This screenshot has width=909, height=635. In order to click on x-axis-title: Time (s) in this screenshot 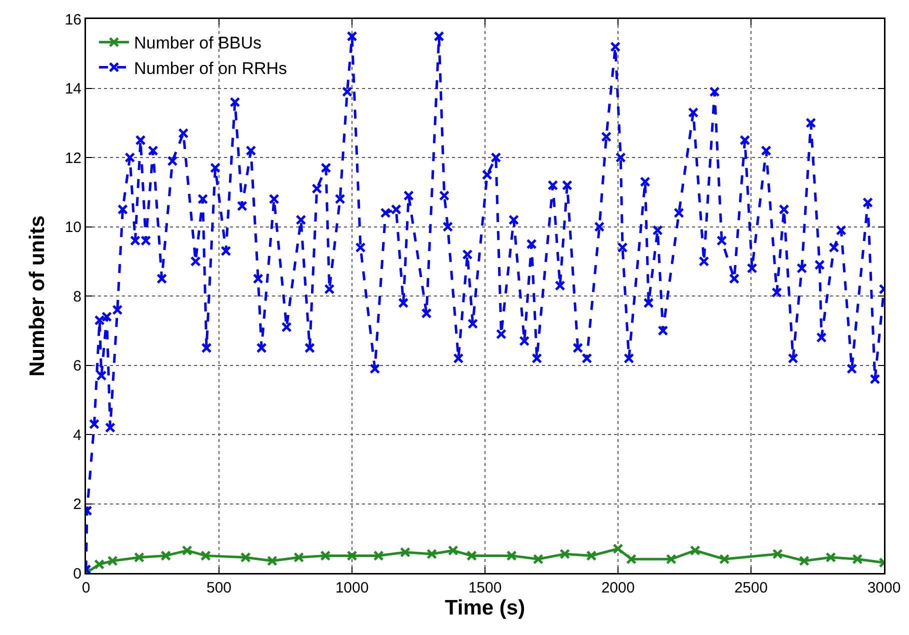, I will do `click(485, 608)`.